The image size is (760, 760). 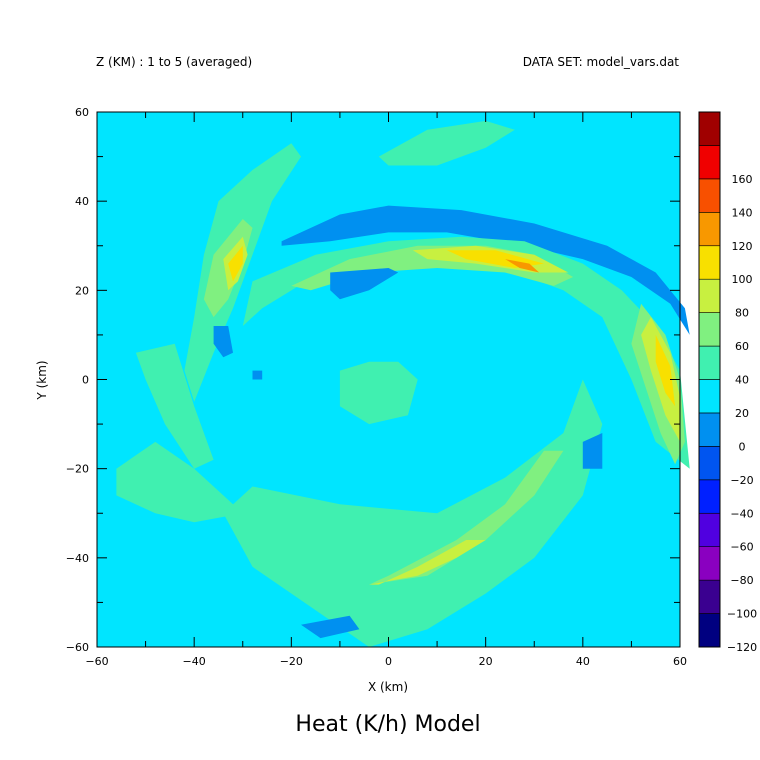 What do you see at coordinates (42, 380) in the screenshot?
I see `y-axis-title: Y (km)` at bounding box center [42, 380].